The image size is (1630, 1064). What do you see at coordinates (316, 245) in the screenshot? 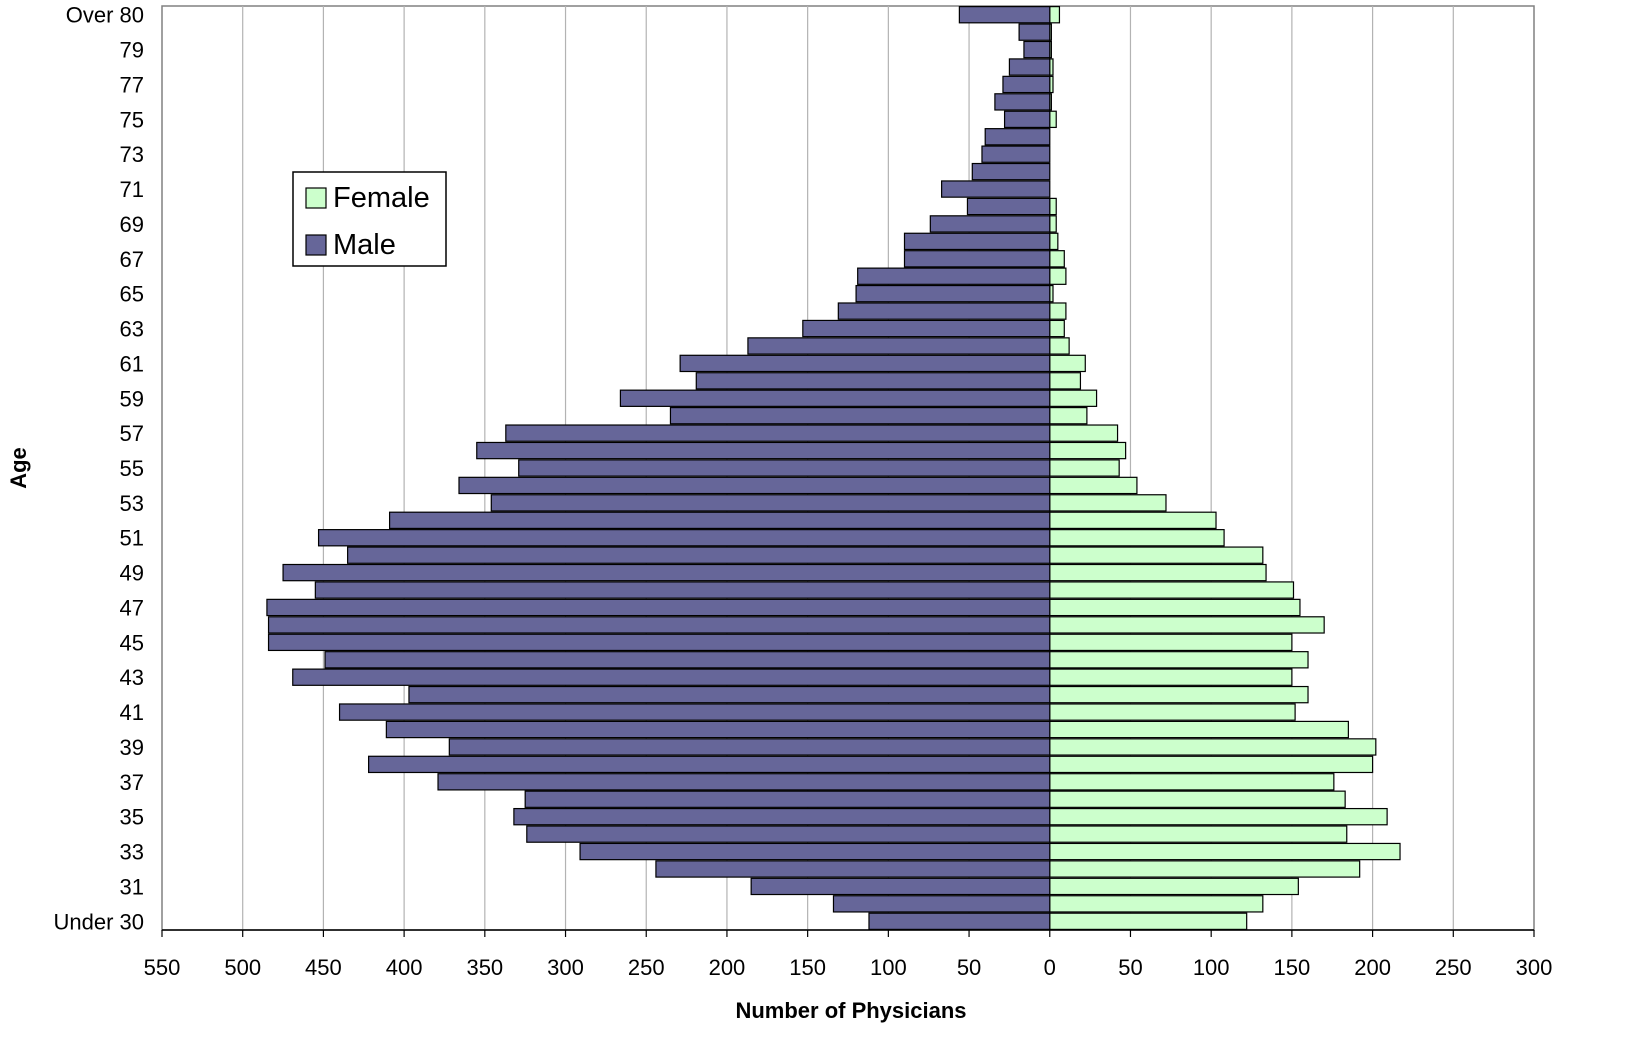
I see `legend-swatch-male` at bounding box center [316, 245].